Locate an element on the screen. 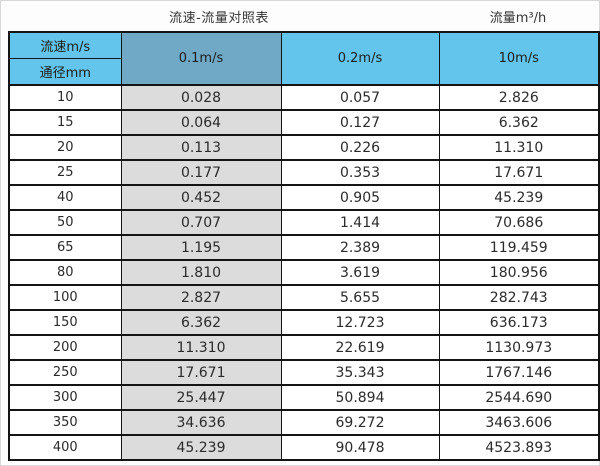  table-row: 400 45.239 90.478 4523.893 is located at coordinates (304, 447).